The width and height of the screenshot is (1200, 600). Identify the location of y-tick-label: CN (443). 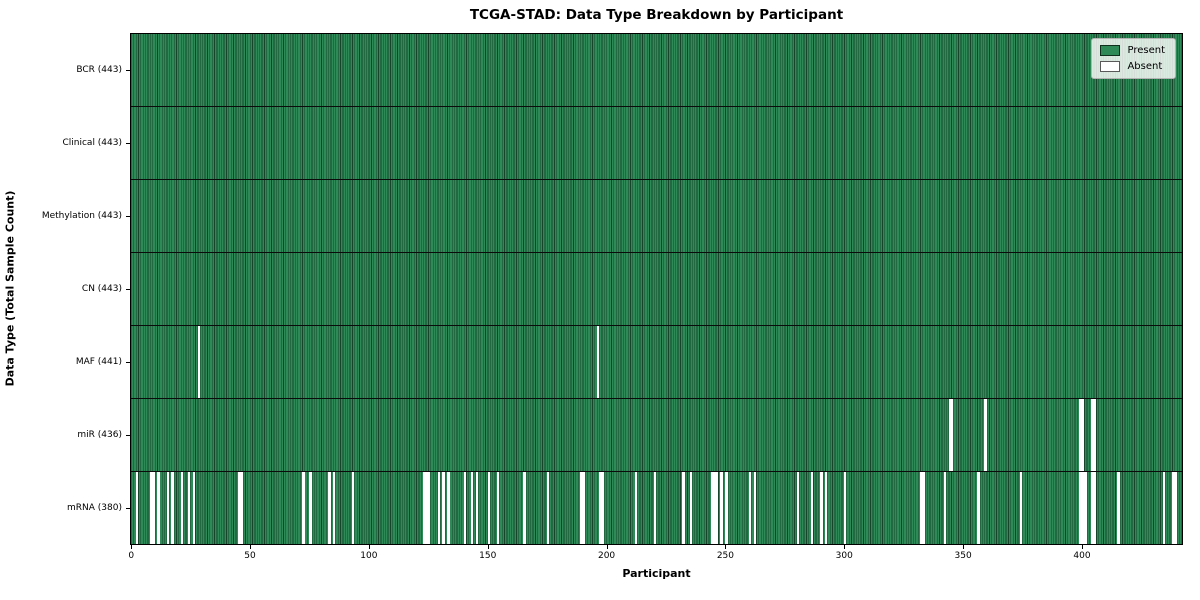
(101, 289).